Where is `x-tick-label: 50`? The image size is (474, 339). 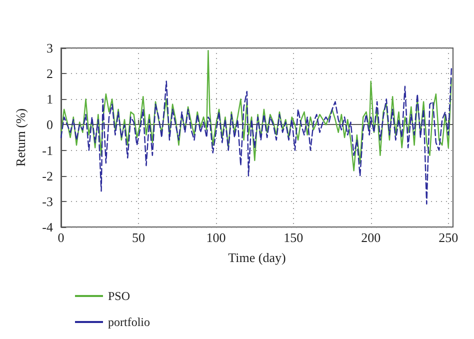
x-tick-label: 50 is located at coordinates (138, 237).